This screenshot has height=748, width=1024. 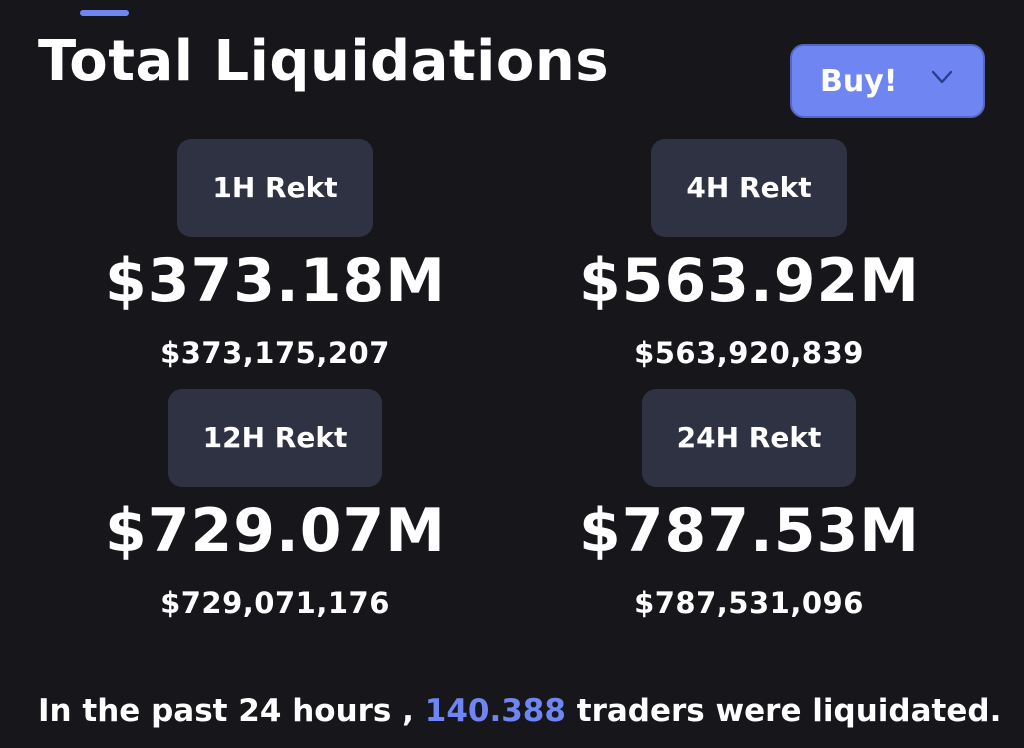 What do you see at coordinates (749, 438) in the screenshot?
I see `period-badge-24h: 24H Rekt` at bounding box center [749, 438].